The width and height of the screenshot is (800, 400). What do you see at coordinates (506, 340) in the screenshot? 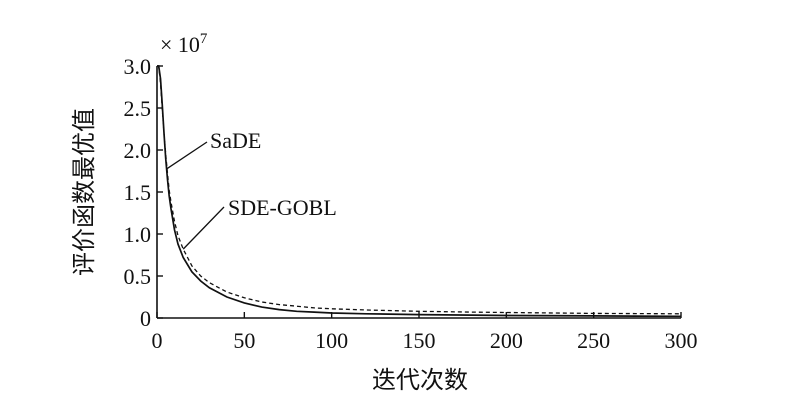
I see `x-tick-label: 200` at bounding box center [506, 340].